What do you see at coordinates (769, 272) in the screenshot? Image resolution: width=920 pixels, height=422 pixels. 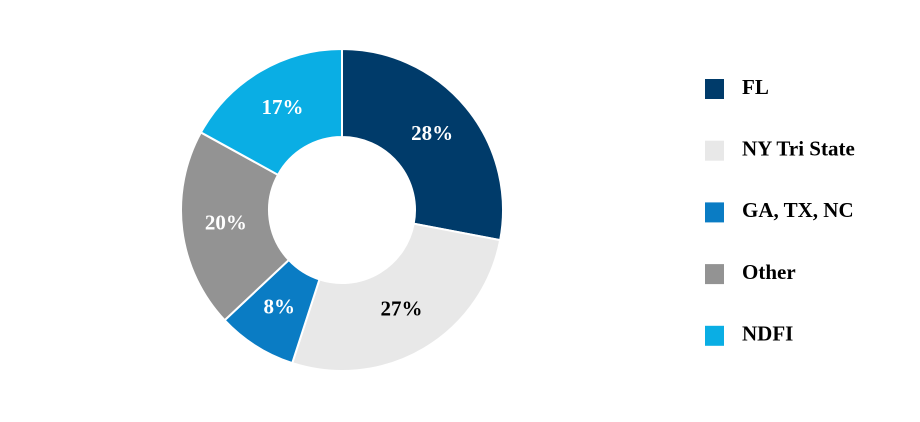 I see `legend-label: Other` at bounding box center [769, 272].